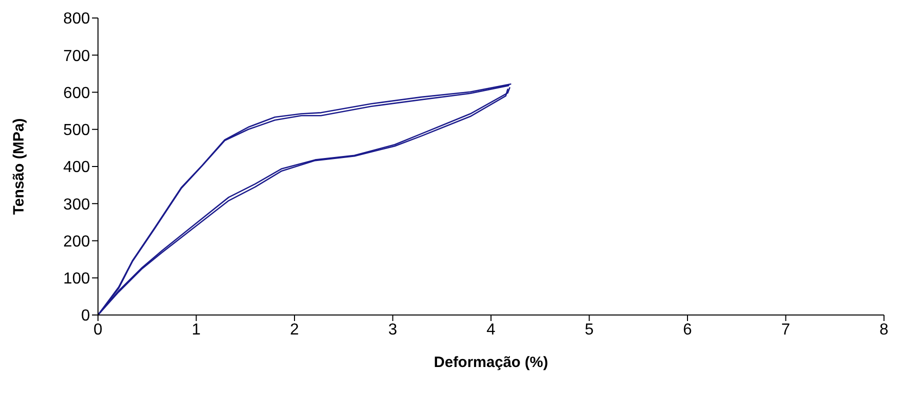  What do you see at coordinates (76, 19) in the screenshot?
I see `y-tick-label: 800` at bounding box center [76, 19].